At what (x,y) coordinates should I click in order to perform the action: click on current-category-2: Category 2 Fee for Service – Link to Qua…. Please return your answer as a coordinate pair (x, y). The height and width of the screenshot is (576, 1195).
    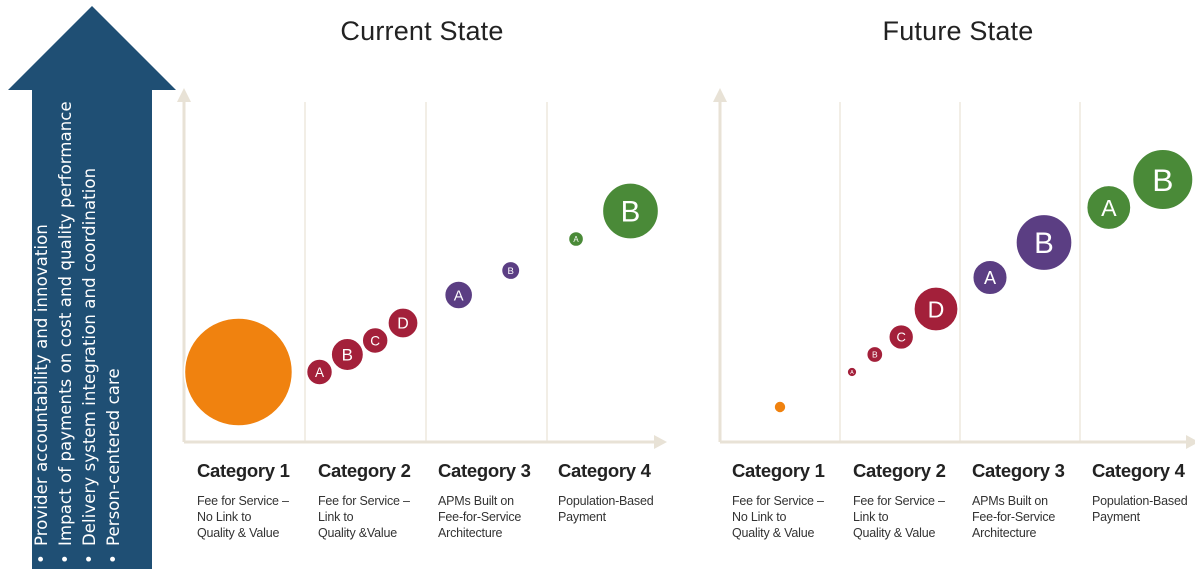
    Looking at the image, I should click on (378, 500).